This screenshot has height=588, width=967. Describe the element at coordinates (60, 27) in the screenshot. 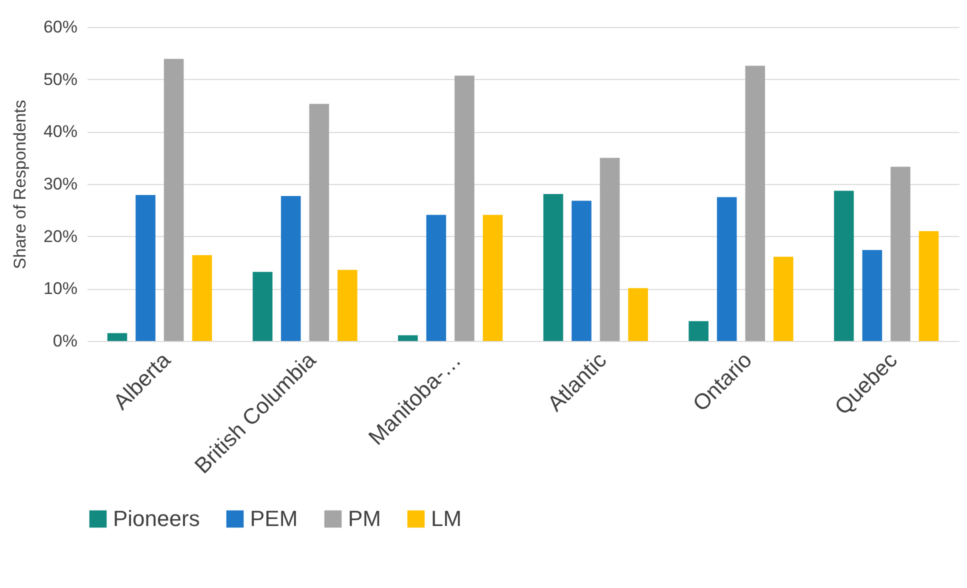

I see `y-tick-label: 60%` at that location.